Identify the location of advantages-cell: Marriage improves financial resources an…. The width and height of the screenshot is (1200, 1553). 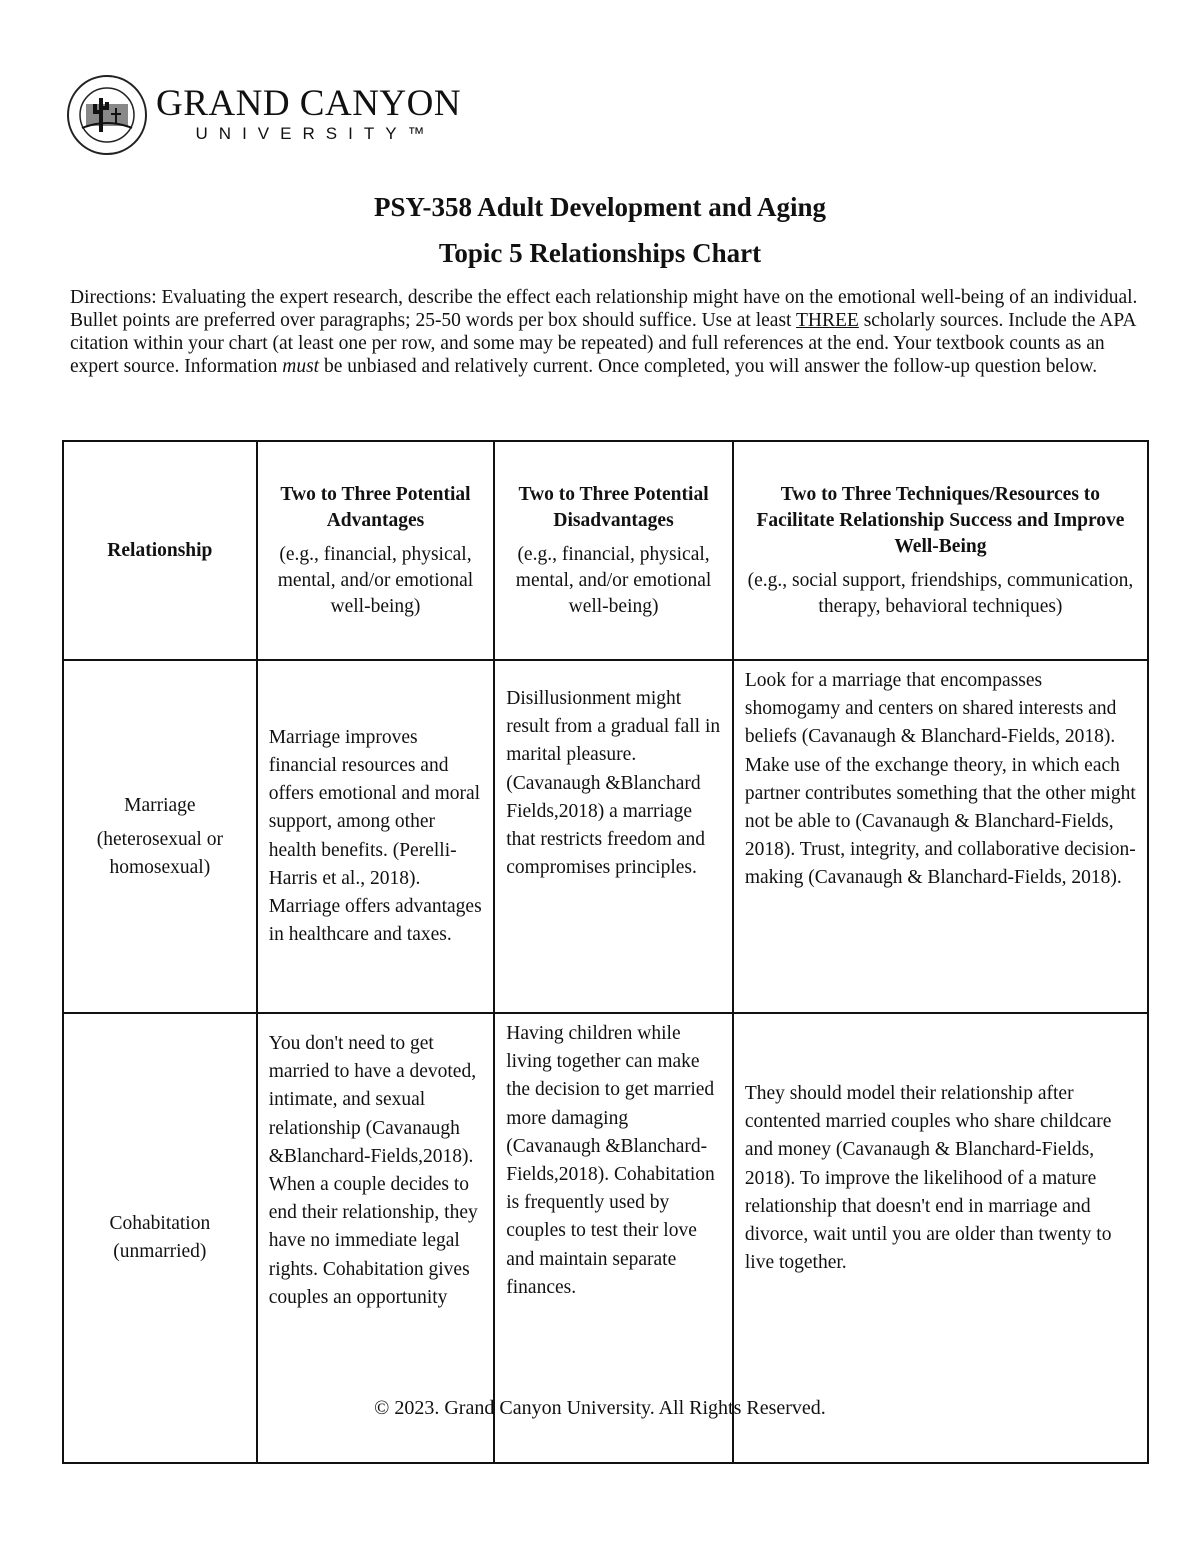
(375, 836).